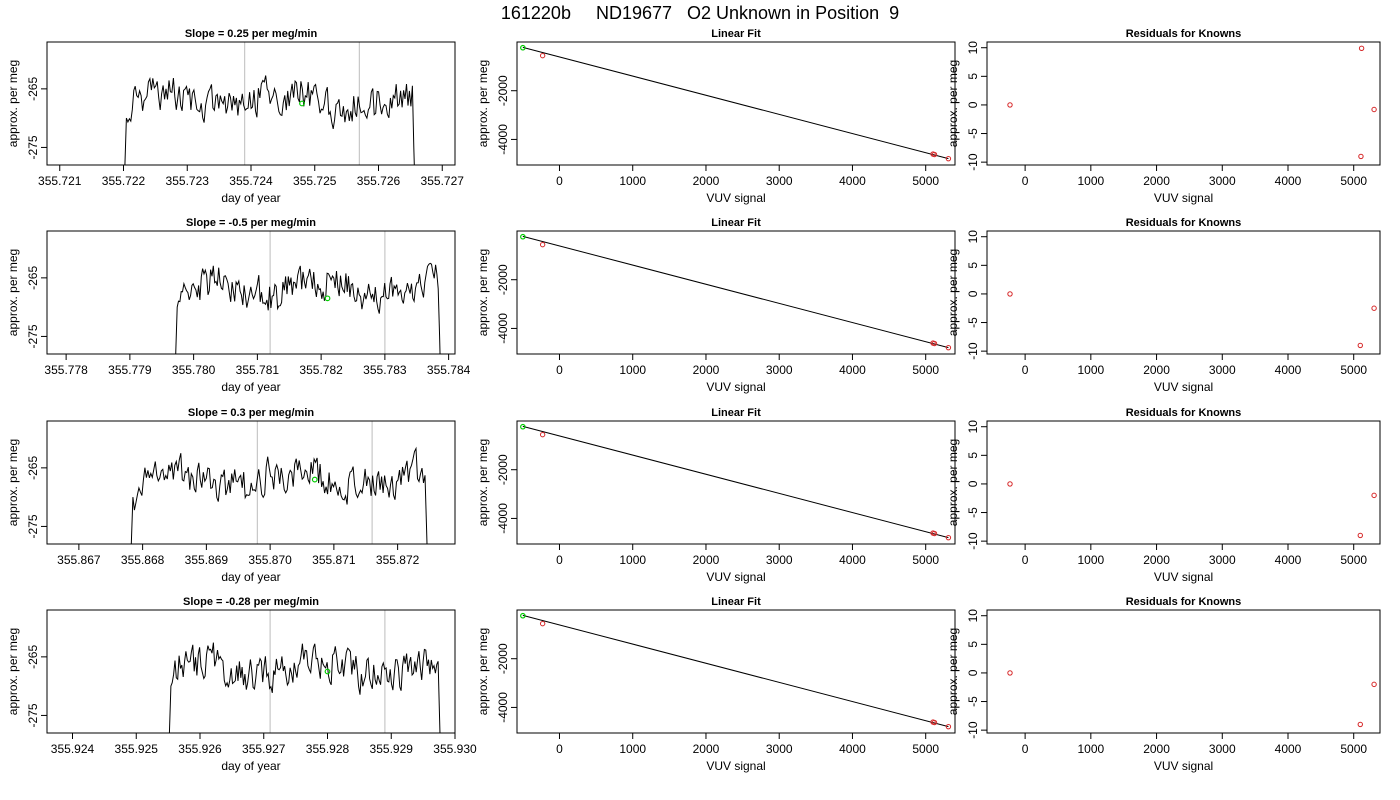 Image resolution: width=1400 pixels, height=800 pixels. I want to click on chart-title: Linear Fit, so click(736, 602).